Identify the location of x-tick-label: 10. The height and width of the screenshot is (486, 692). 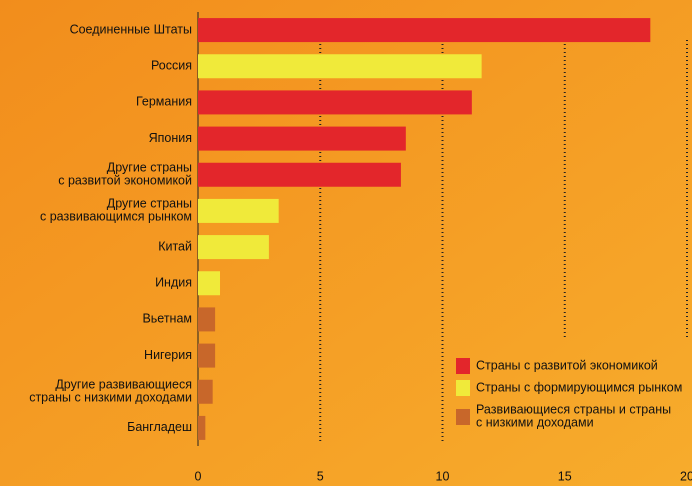
(443, 476).